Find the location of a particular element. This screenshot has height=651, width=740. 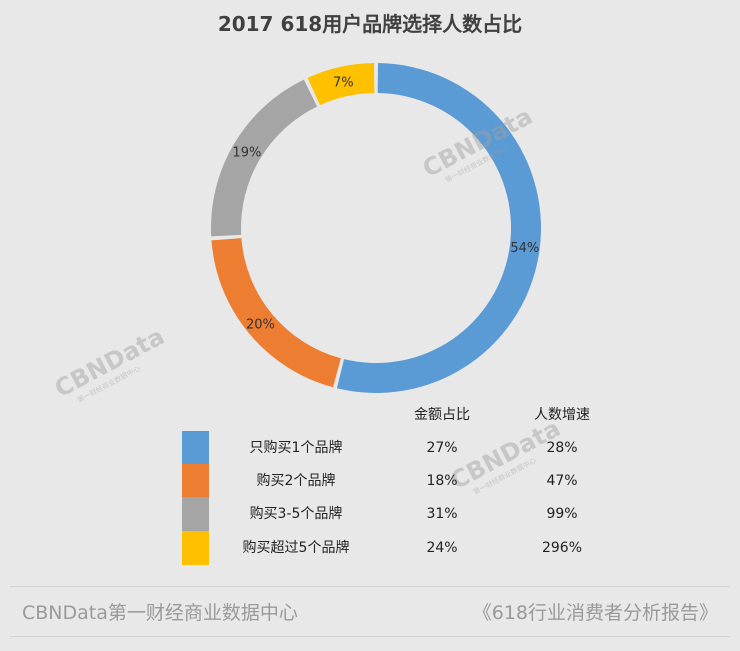

legend-growth: 99% is located at coordinates (562, 514).